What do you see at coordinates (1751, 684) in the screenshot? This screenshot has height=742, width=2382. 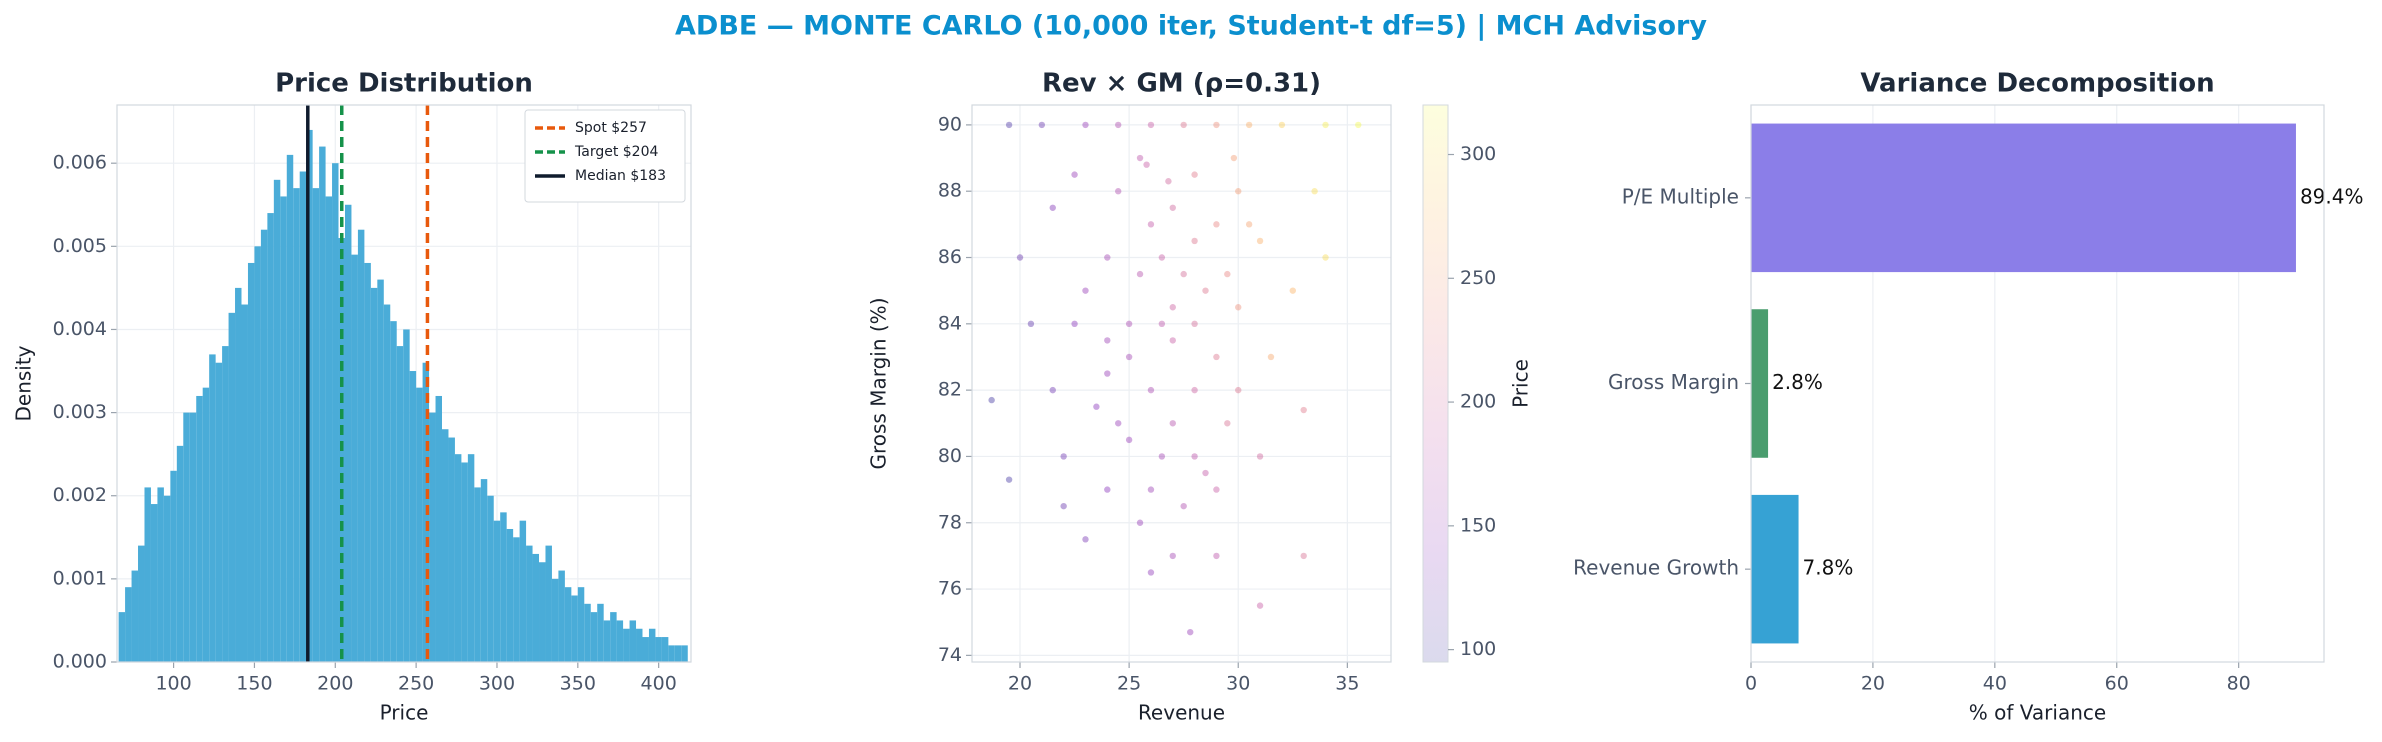 I see `x-tick-label: 0` at bounding box center [1751, 684].